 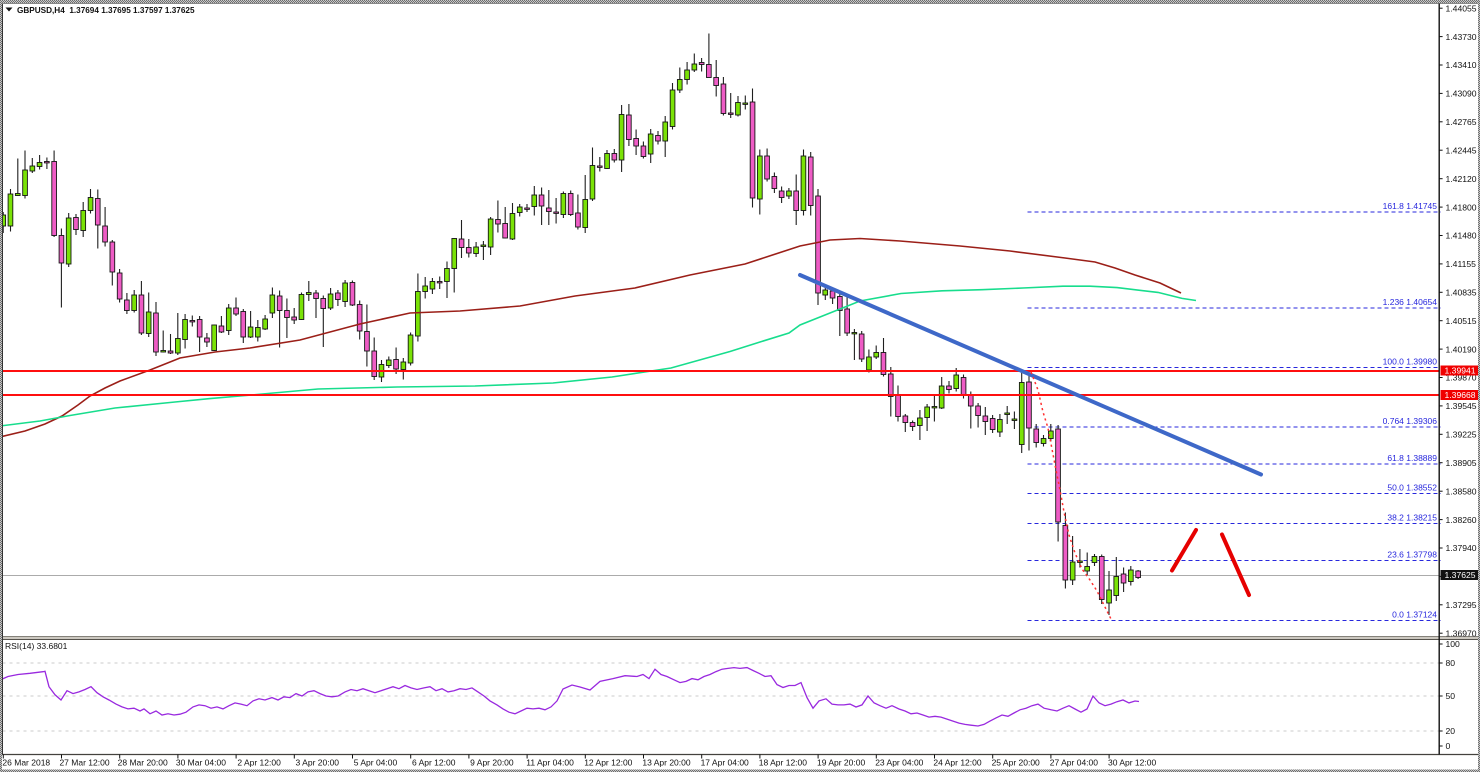 I want to click on svg-text: 61.8 1.38889, so click(x=1412, y=458).